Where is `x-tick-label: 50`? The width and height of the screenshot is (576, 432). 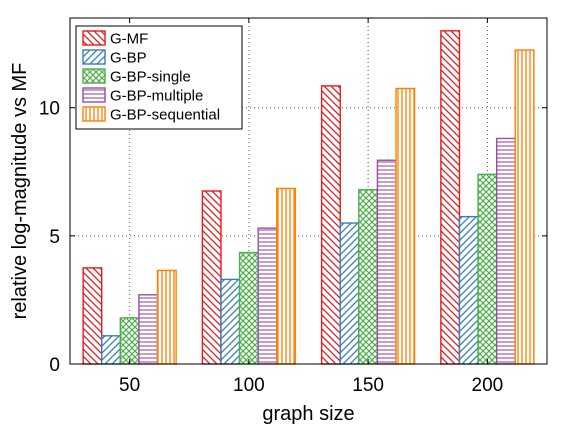
x-tick-label: 50 is located at coordinates (129, 385).